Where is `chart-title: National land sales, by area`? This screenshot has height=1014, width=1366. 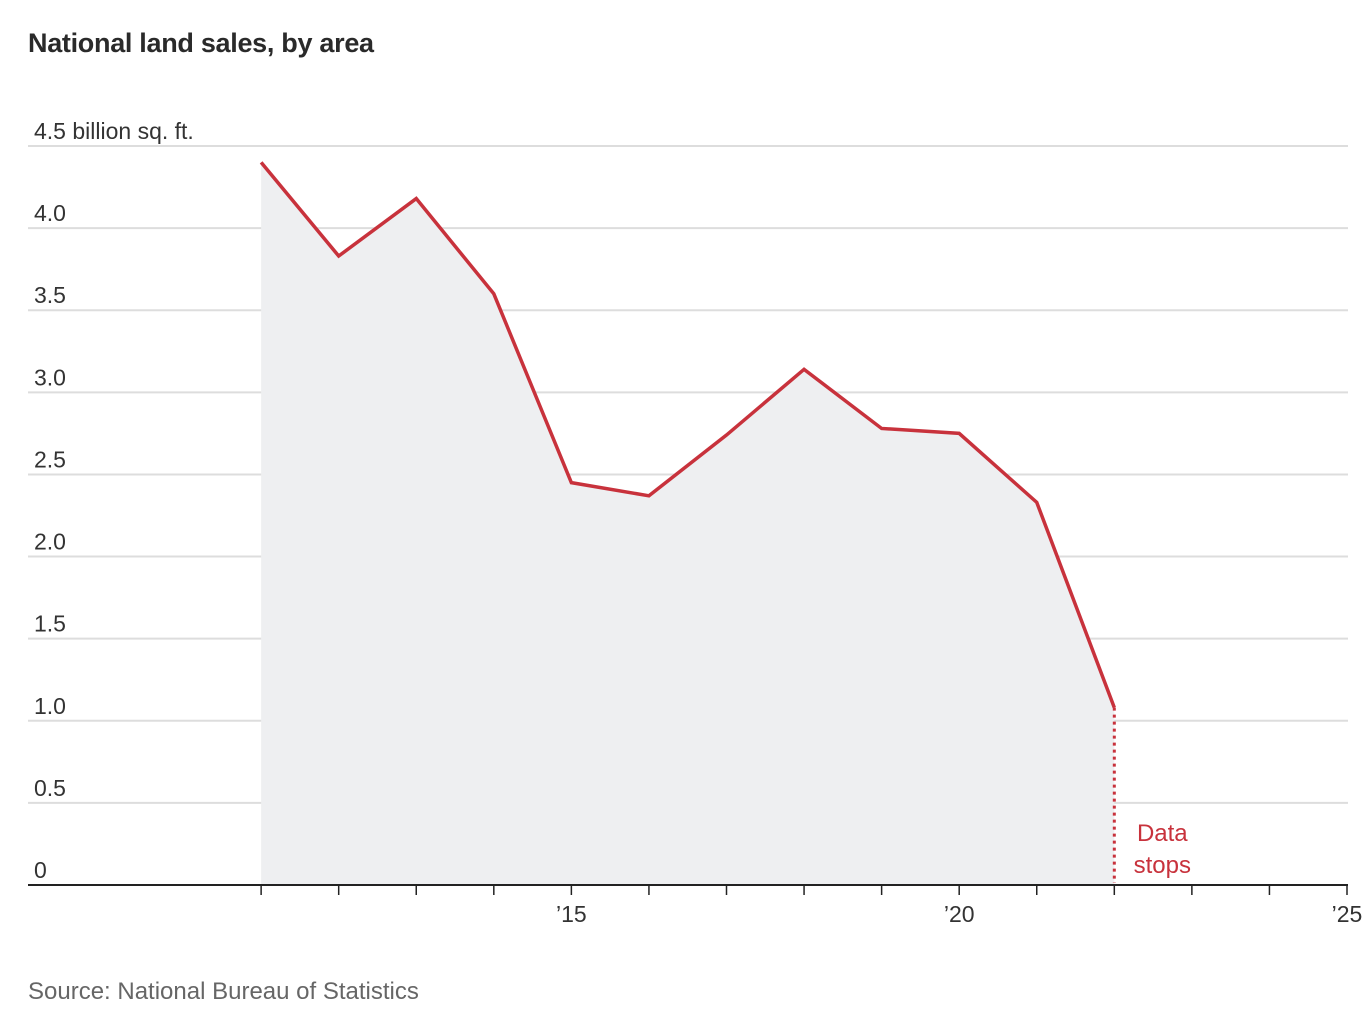 chart-title: National land sales, by area is located at coordinates (201, 43).